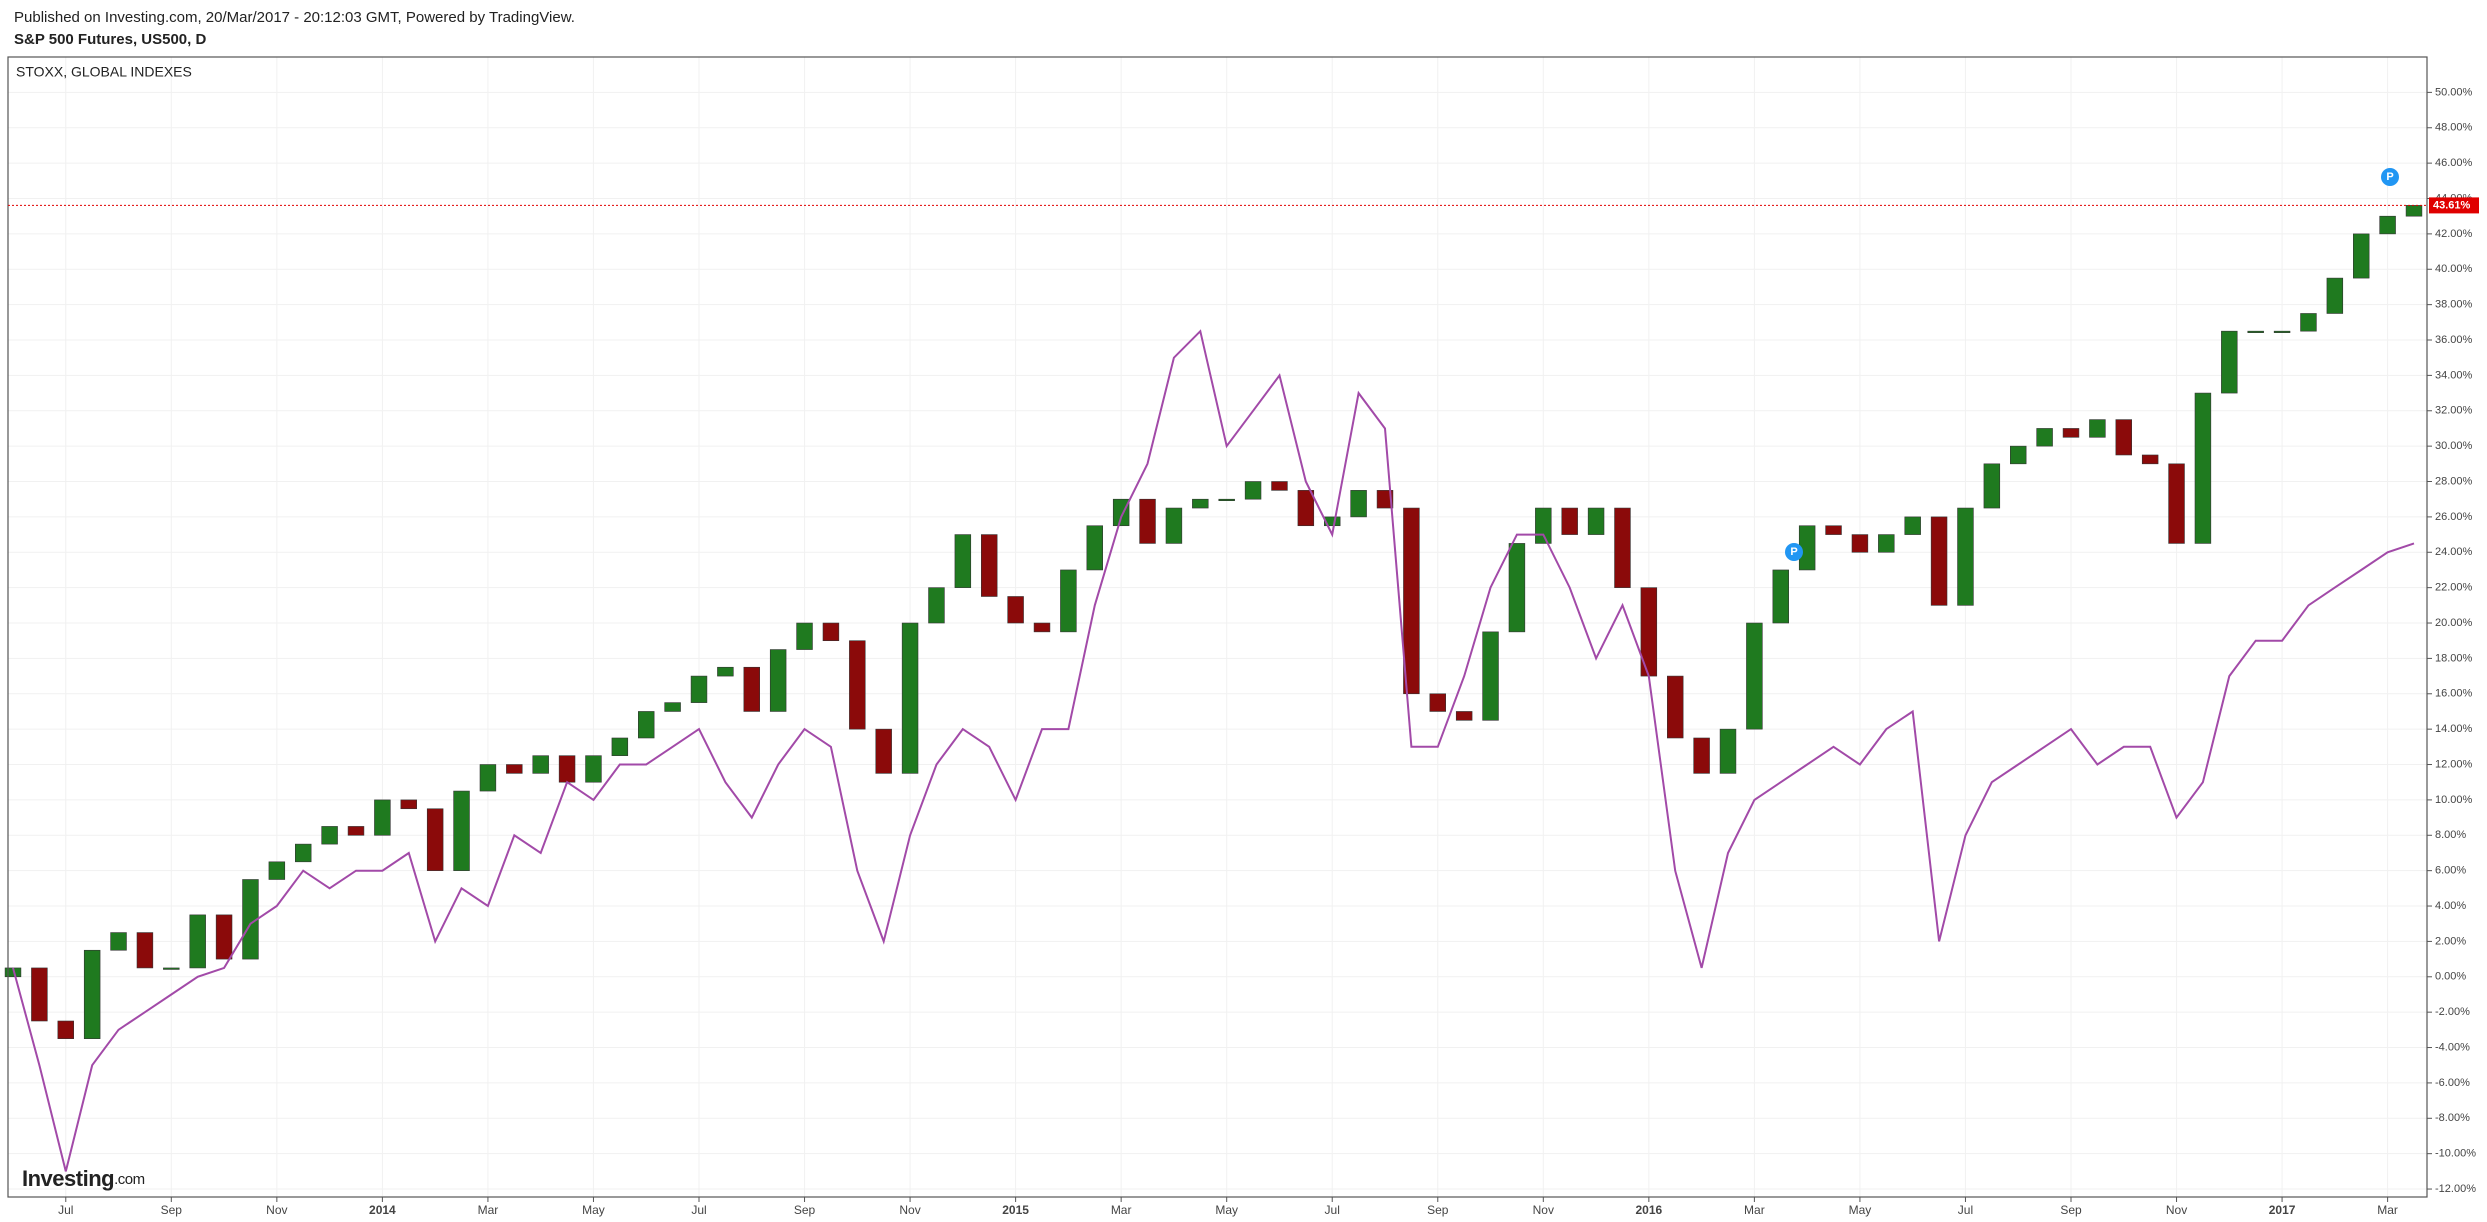  Describe the element at coordinates (2454, 92) in the screenshot. I see `y-tick-label: 50.00%` at that location.